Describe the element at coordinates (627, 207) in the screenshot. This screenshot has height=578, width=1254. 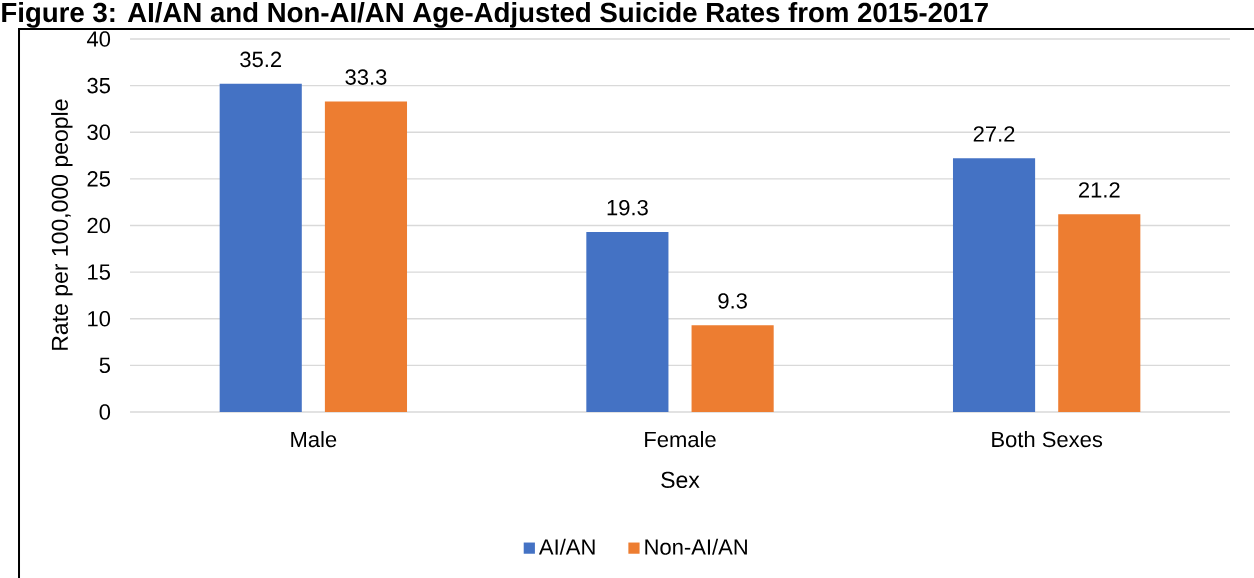
I see `data-label: 19.3` at that location.